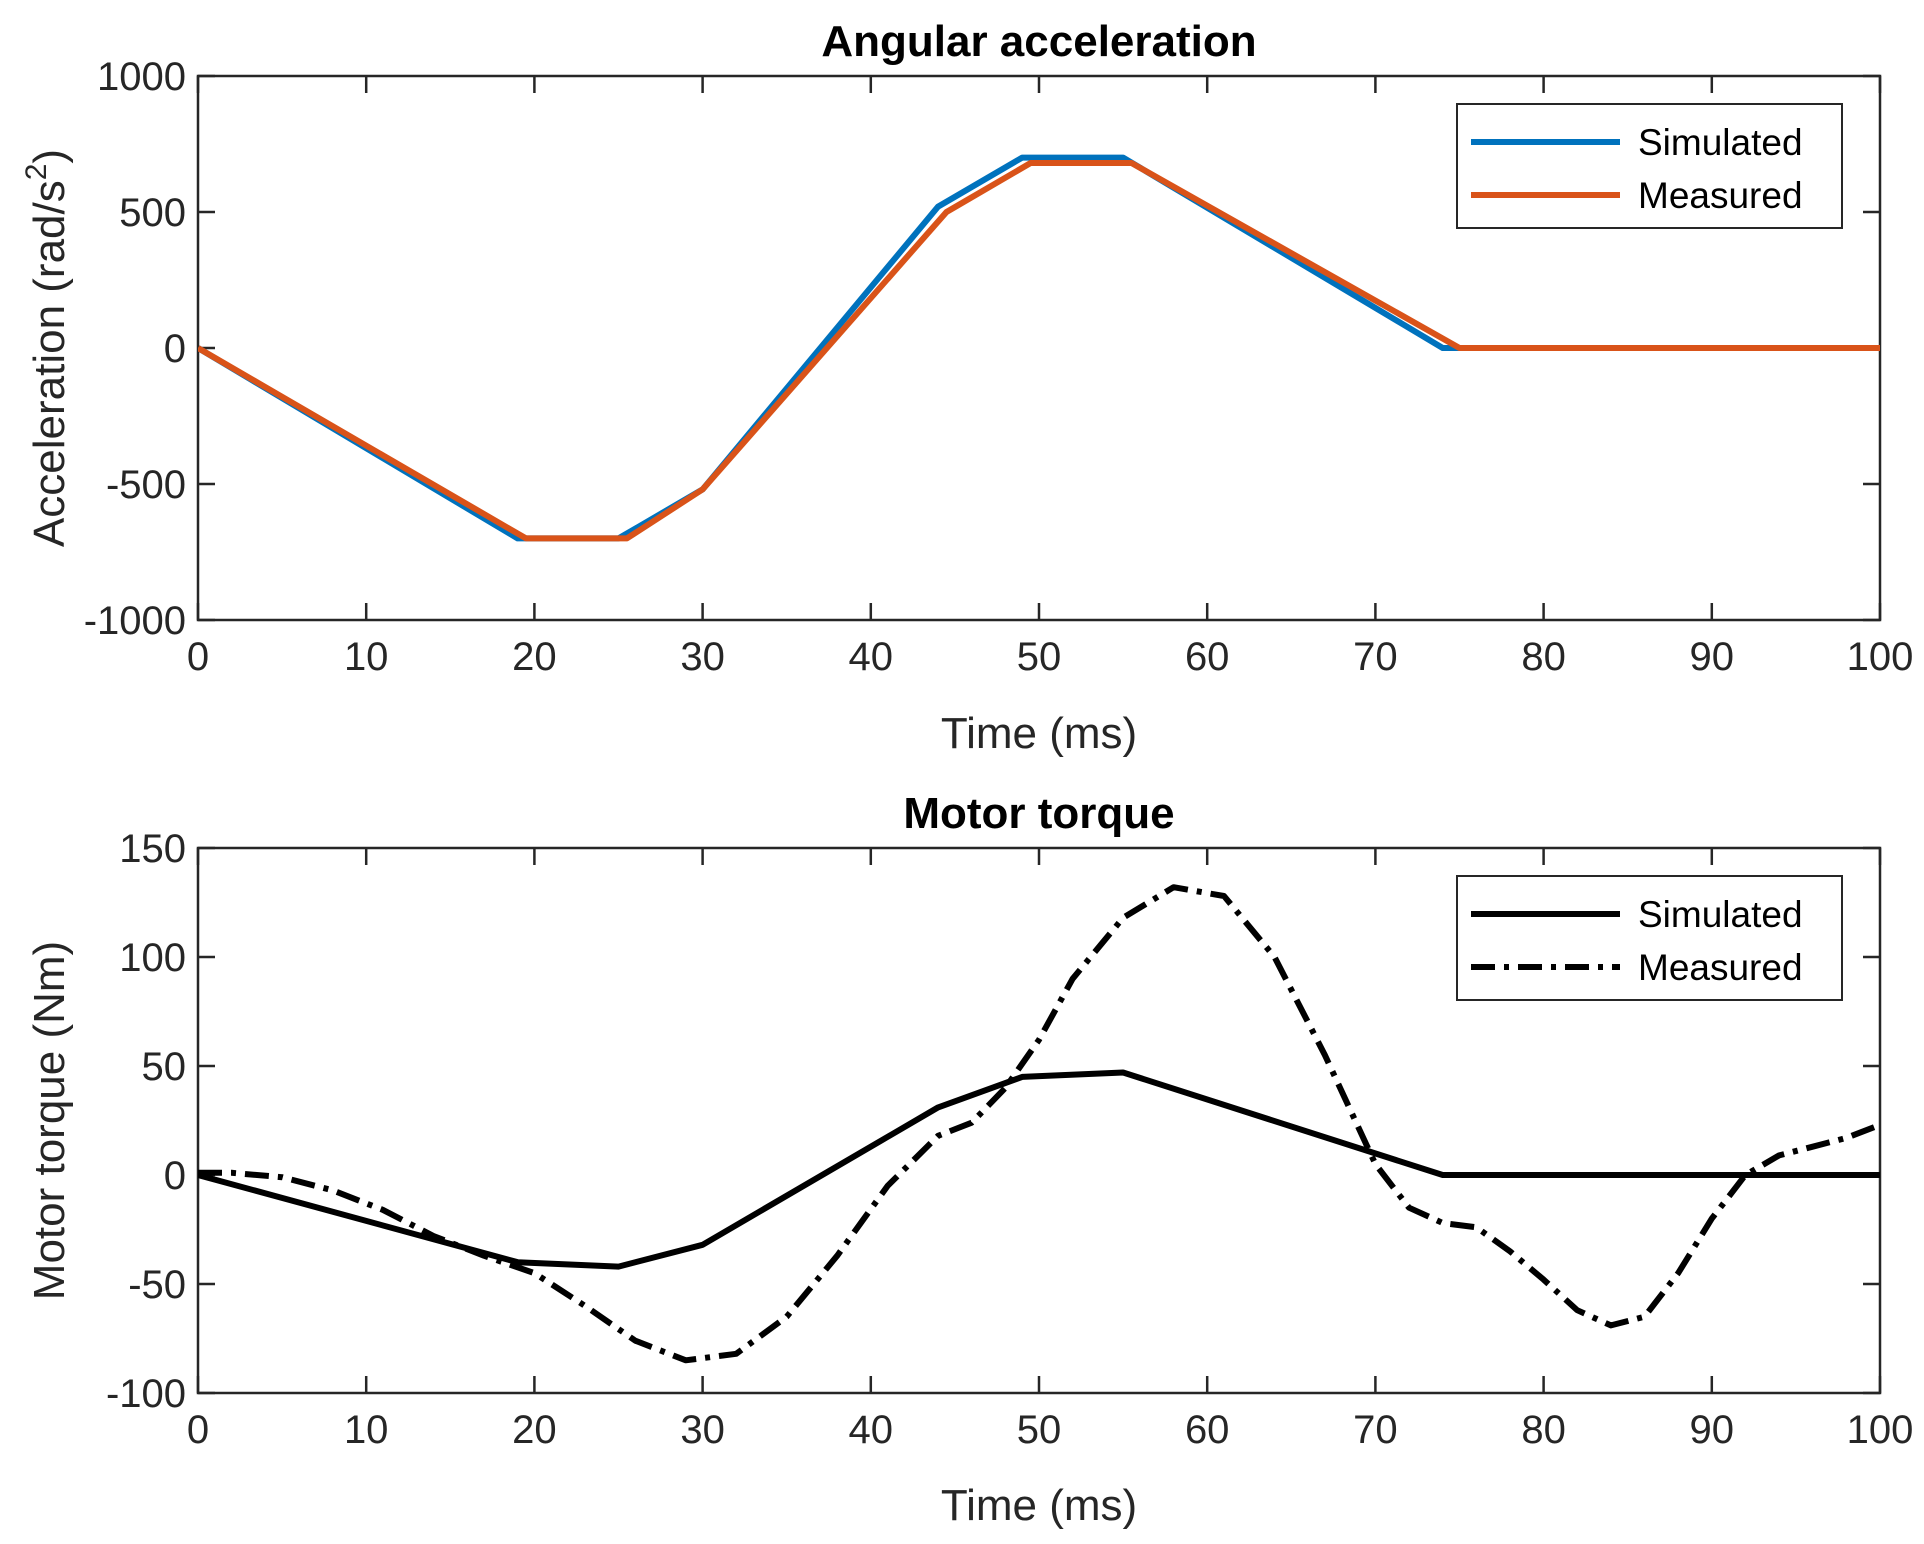  What do you see at coordinates (152, 213) in the screenshot?
I see `y-tick-label: 500` at bounding box center [152, 213].